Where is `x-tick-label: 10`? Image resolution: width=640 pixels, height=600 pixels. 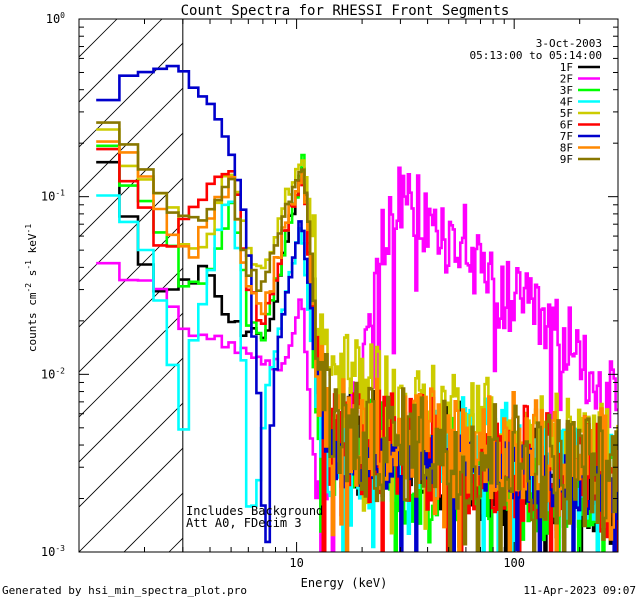
x-tick-label: 10 is located at coordinates (296, 563).